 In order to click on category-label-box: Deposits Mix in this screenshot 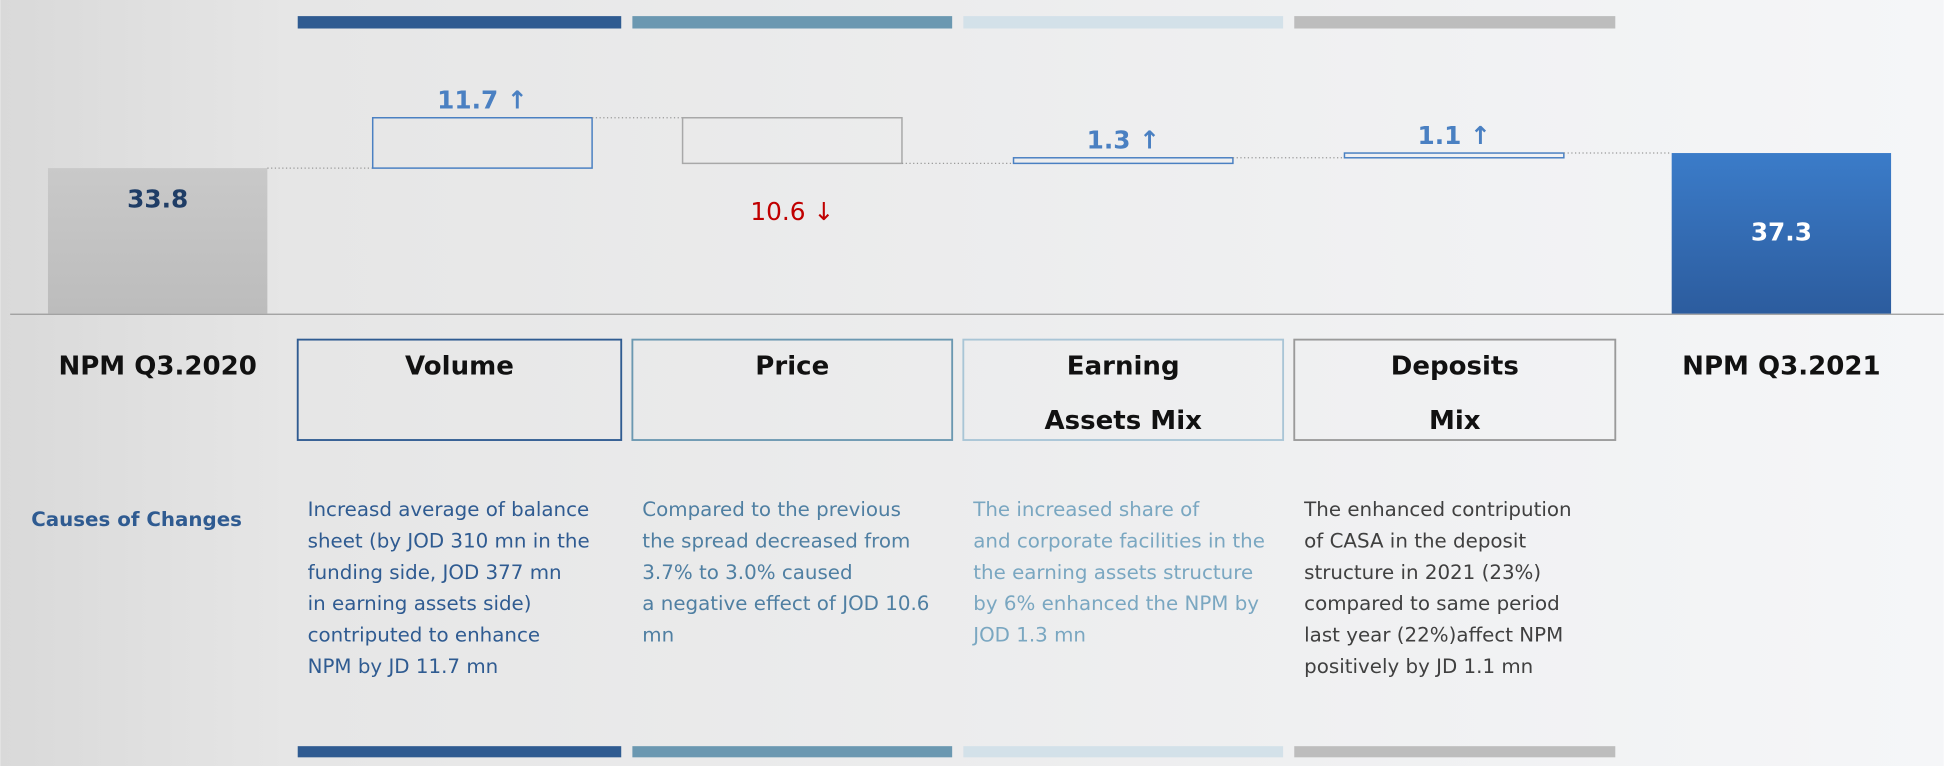, I will do `click(1454, 393)`.